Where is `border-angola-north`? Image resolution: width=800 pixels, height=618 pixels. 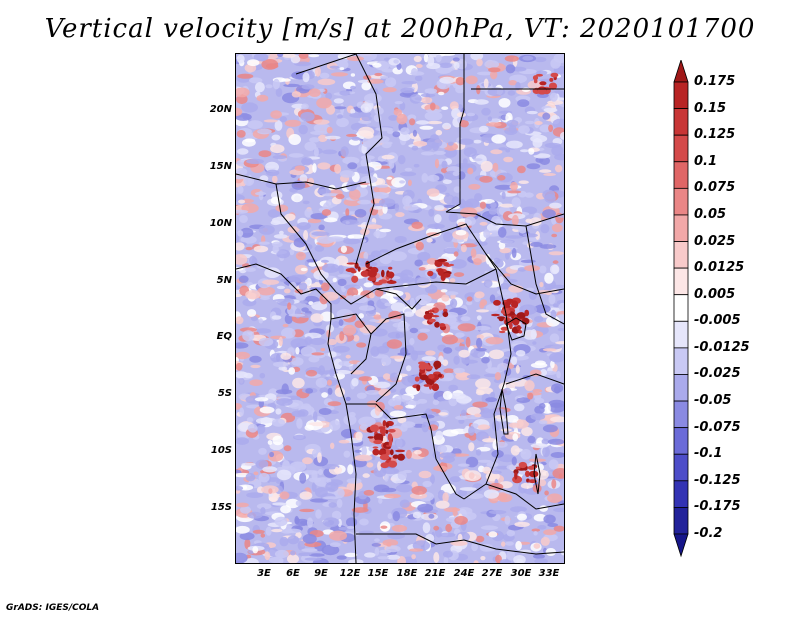
border-angola-north is located at coordinates (389, 416).